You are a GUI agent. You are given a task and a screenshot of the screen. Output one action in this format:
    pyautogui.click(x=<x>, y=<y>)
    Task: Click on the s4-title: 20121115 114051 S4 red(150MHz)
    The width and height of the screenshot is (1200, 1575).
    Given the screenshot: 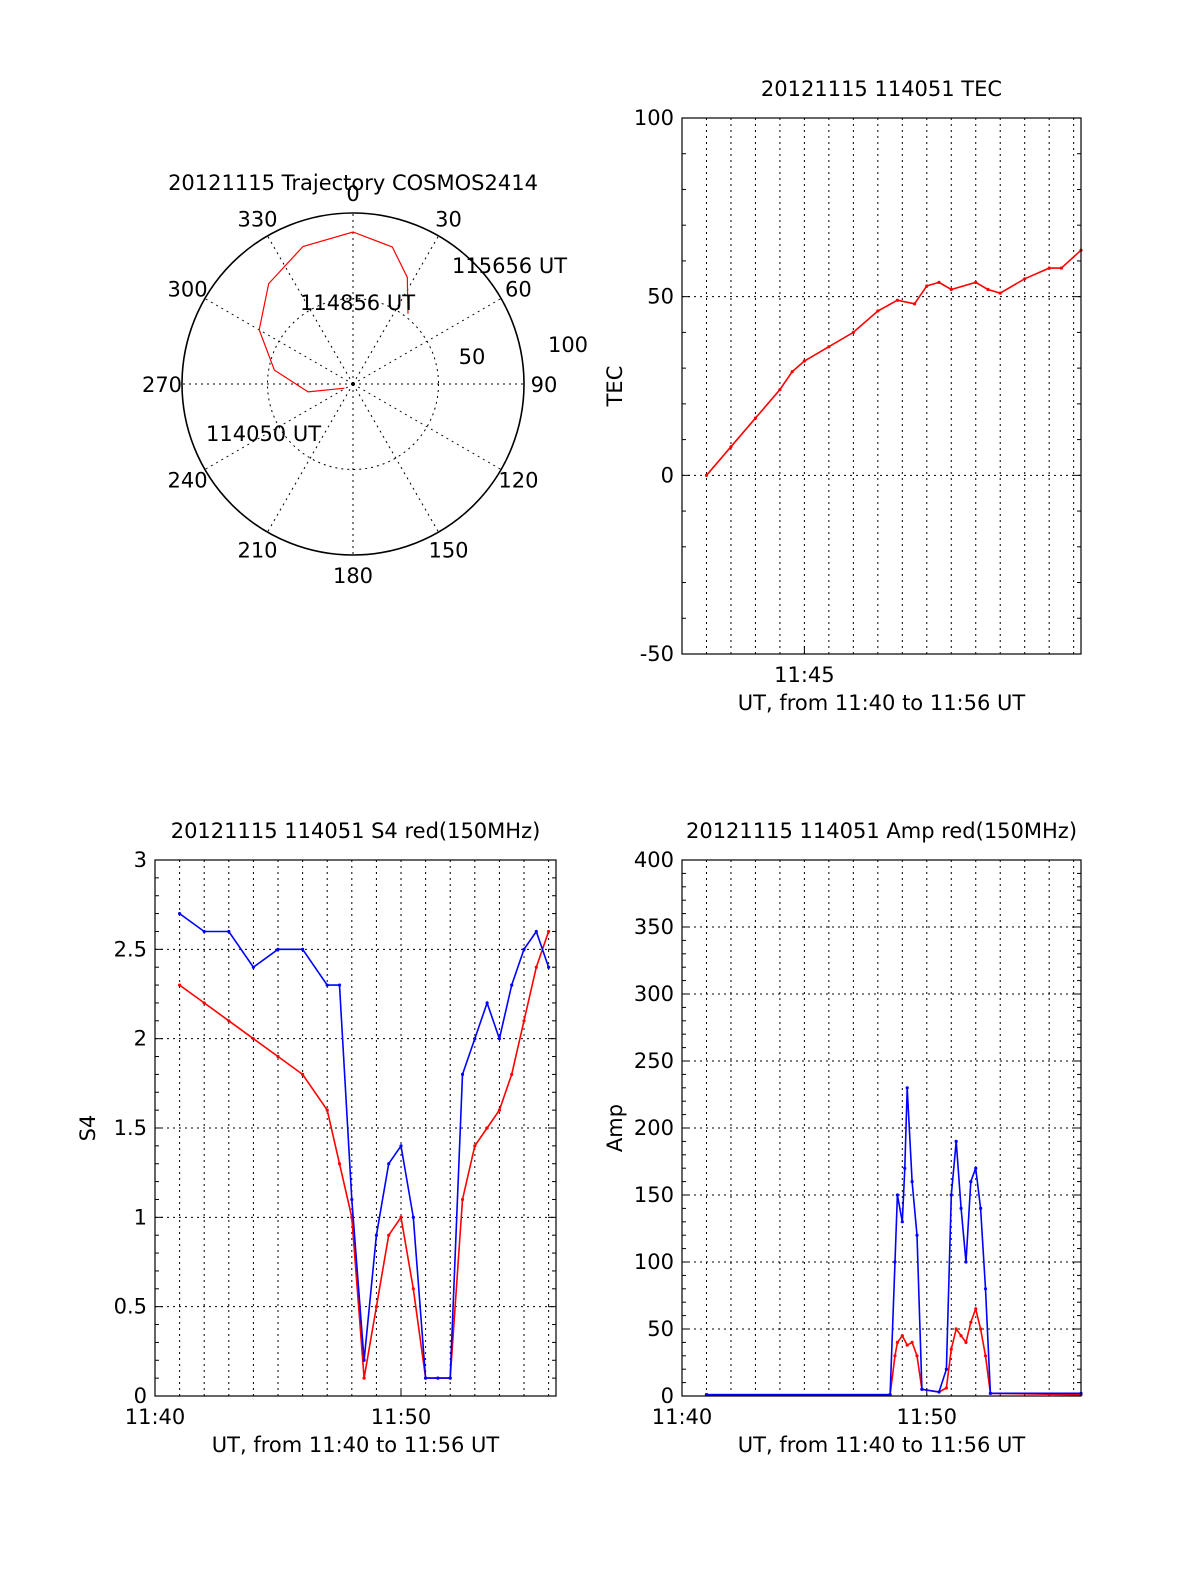 What is the action you would take?
    pyautogui.click(x=356, y=831)
    